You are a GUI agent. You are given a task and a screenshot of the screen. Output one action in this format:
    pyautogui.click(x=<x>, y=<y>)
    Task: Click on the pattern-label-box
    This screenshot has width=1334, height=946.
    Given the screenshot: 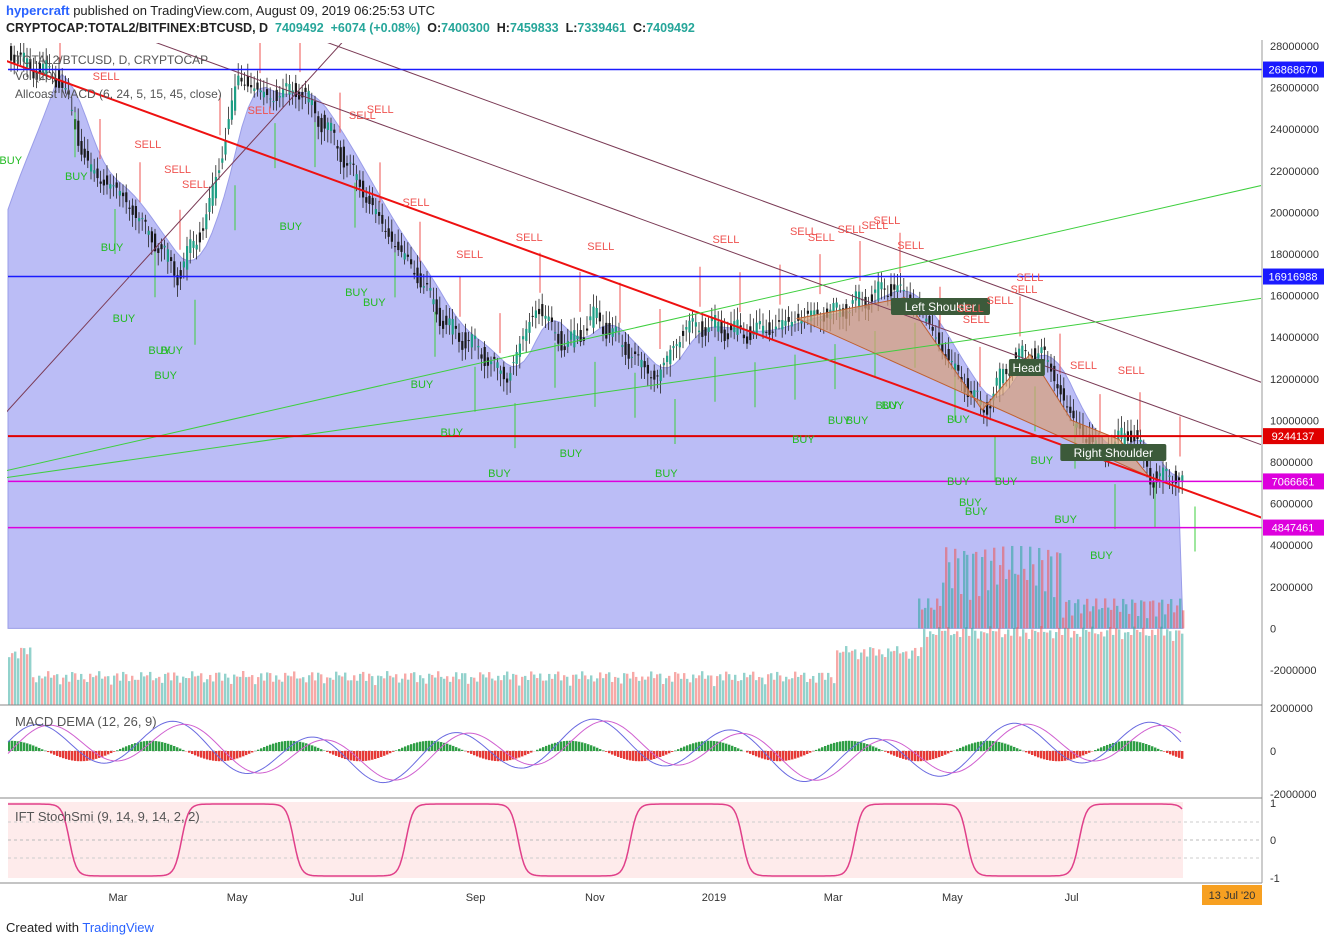 What is the action you would take?
    pyautogui.click(x=1113, y=452)
    